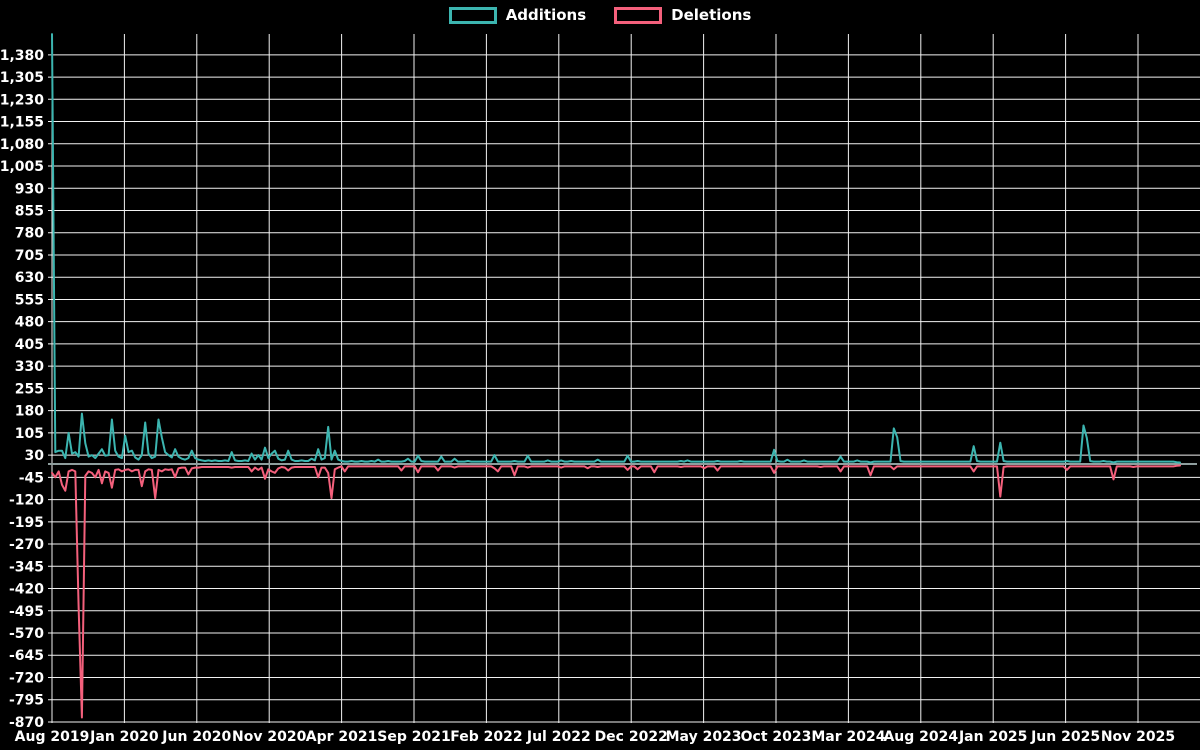 The width and height of the screenshot is (1200, 750). I want to click on y-tick-label: 1,155, so click(22, 123).